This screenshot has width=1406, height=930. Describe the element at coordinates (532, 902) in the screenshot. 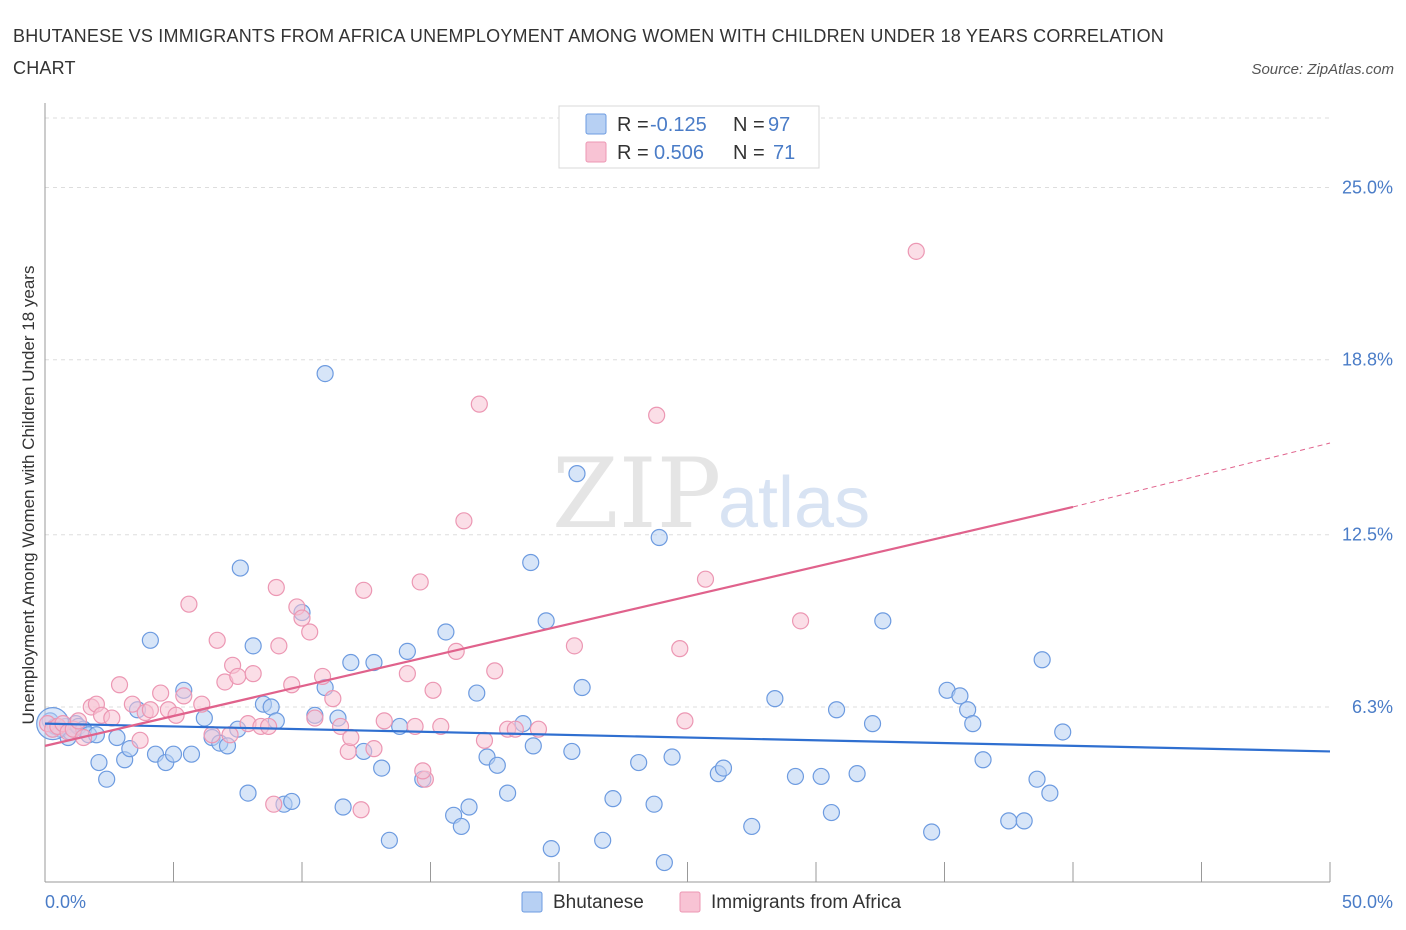

I see `bottom-legend-swatch-blue` at that location.